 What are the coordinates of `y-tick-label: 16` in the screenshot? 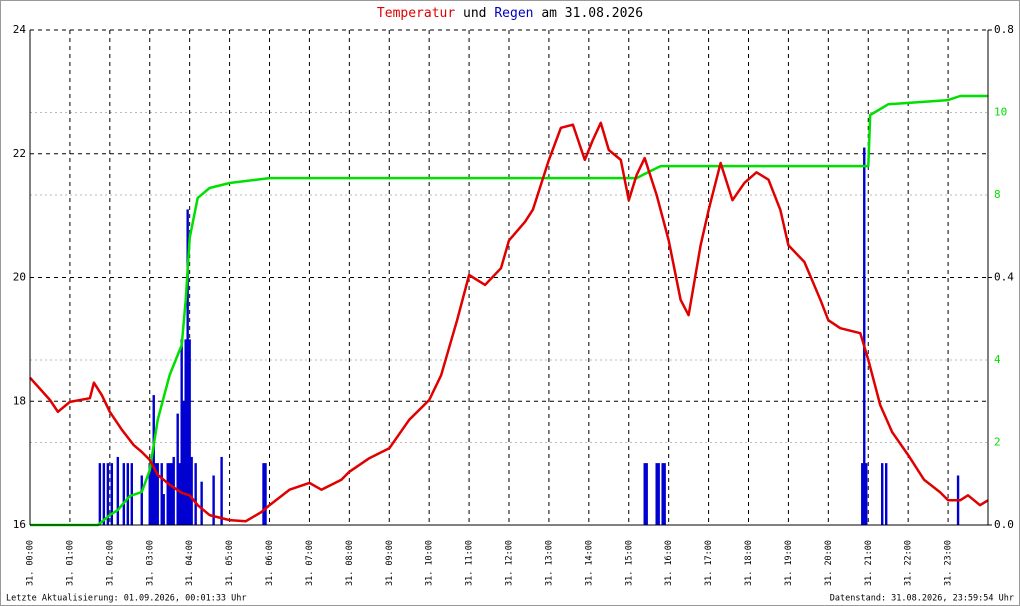 It's located at (19, 524).